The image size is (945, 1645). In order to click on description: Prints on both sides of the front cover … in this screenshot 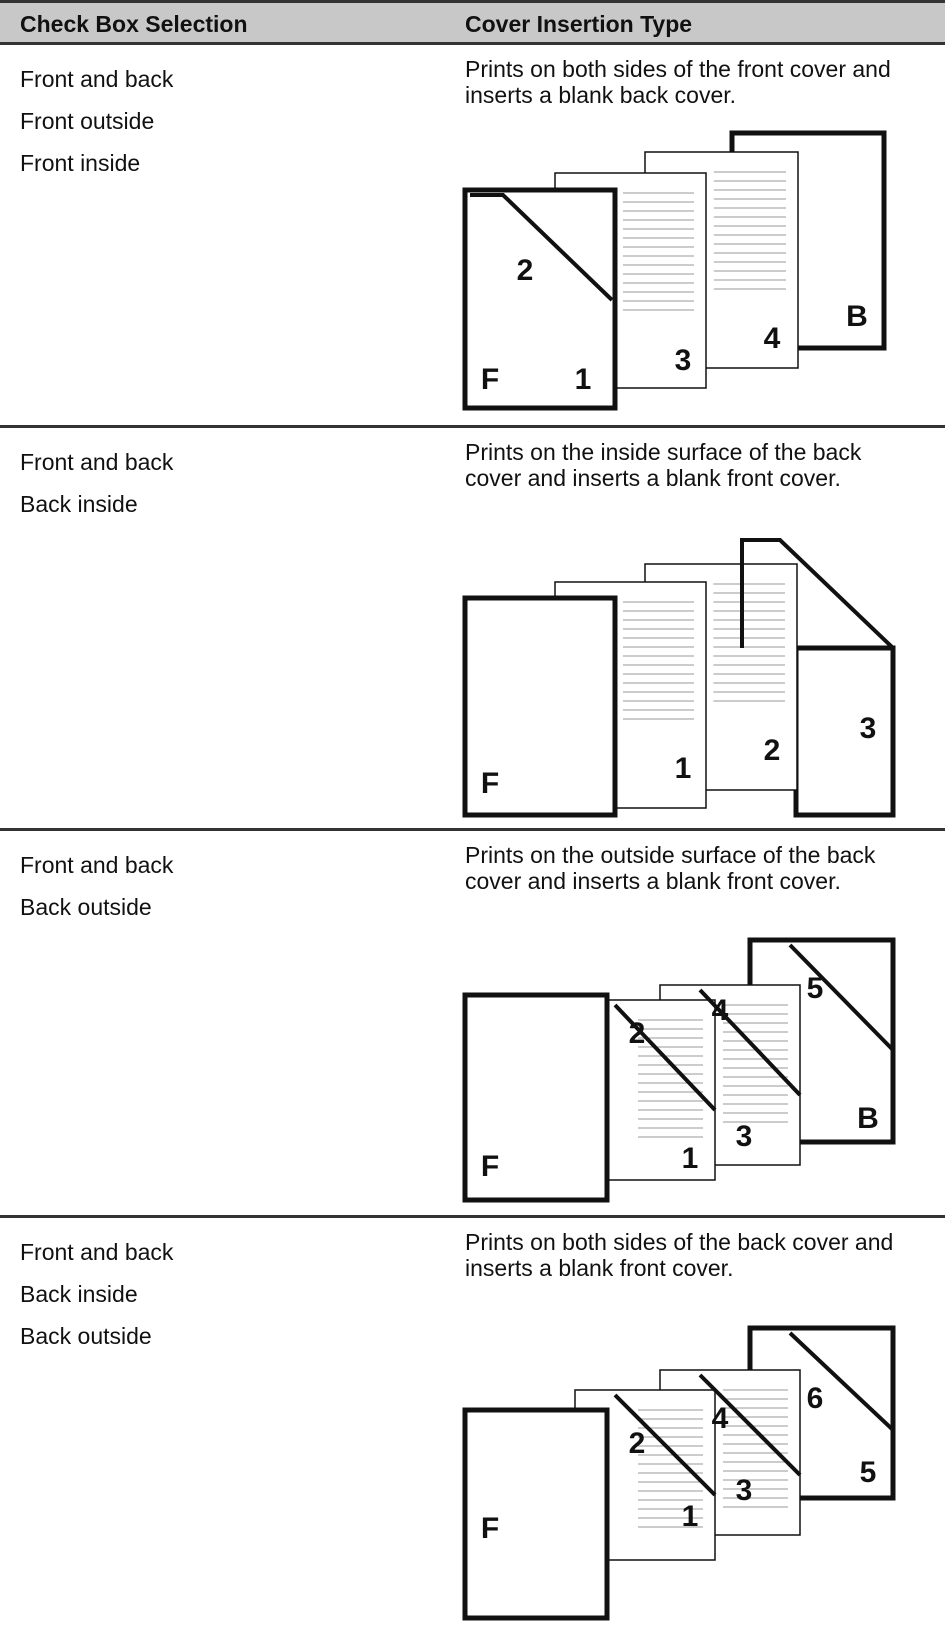, I will do `click(678, 82)`.